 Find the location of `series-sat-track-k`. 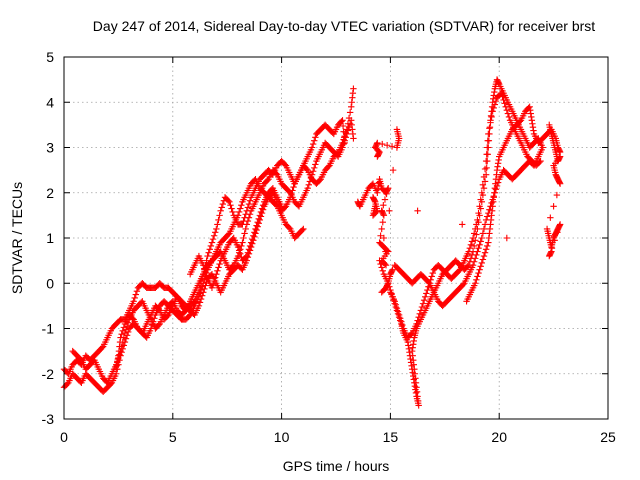

series-sat-track-k is located at coordinates (466, 190).